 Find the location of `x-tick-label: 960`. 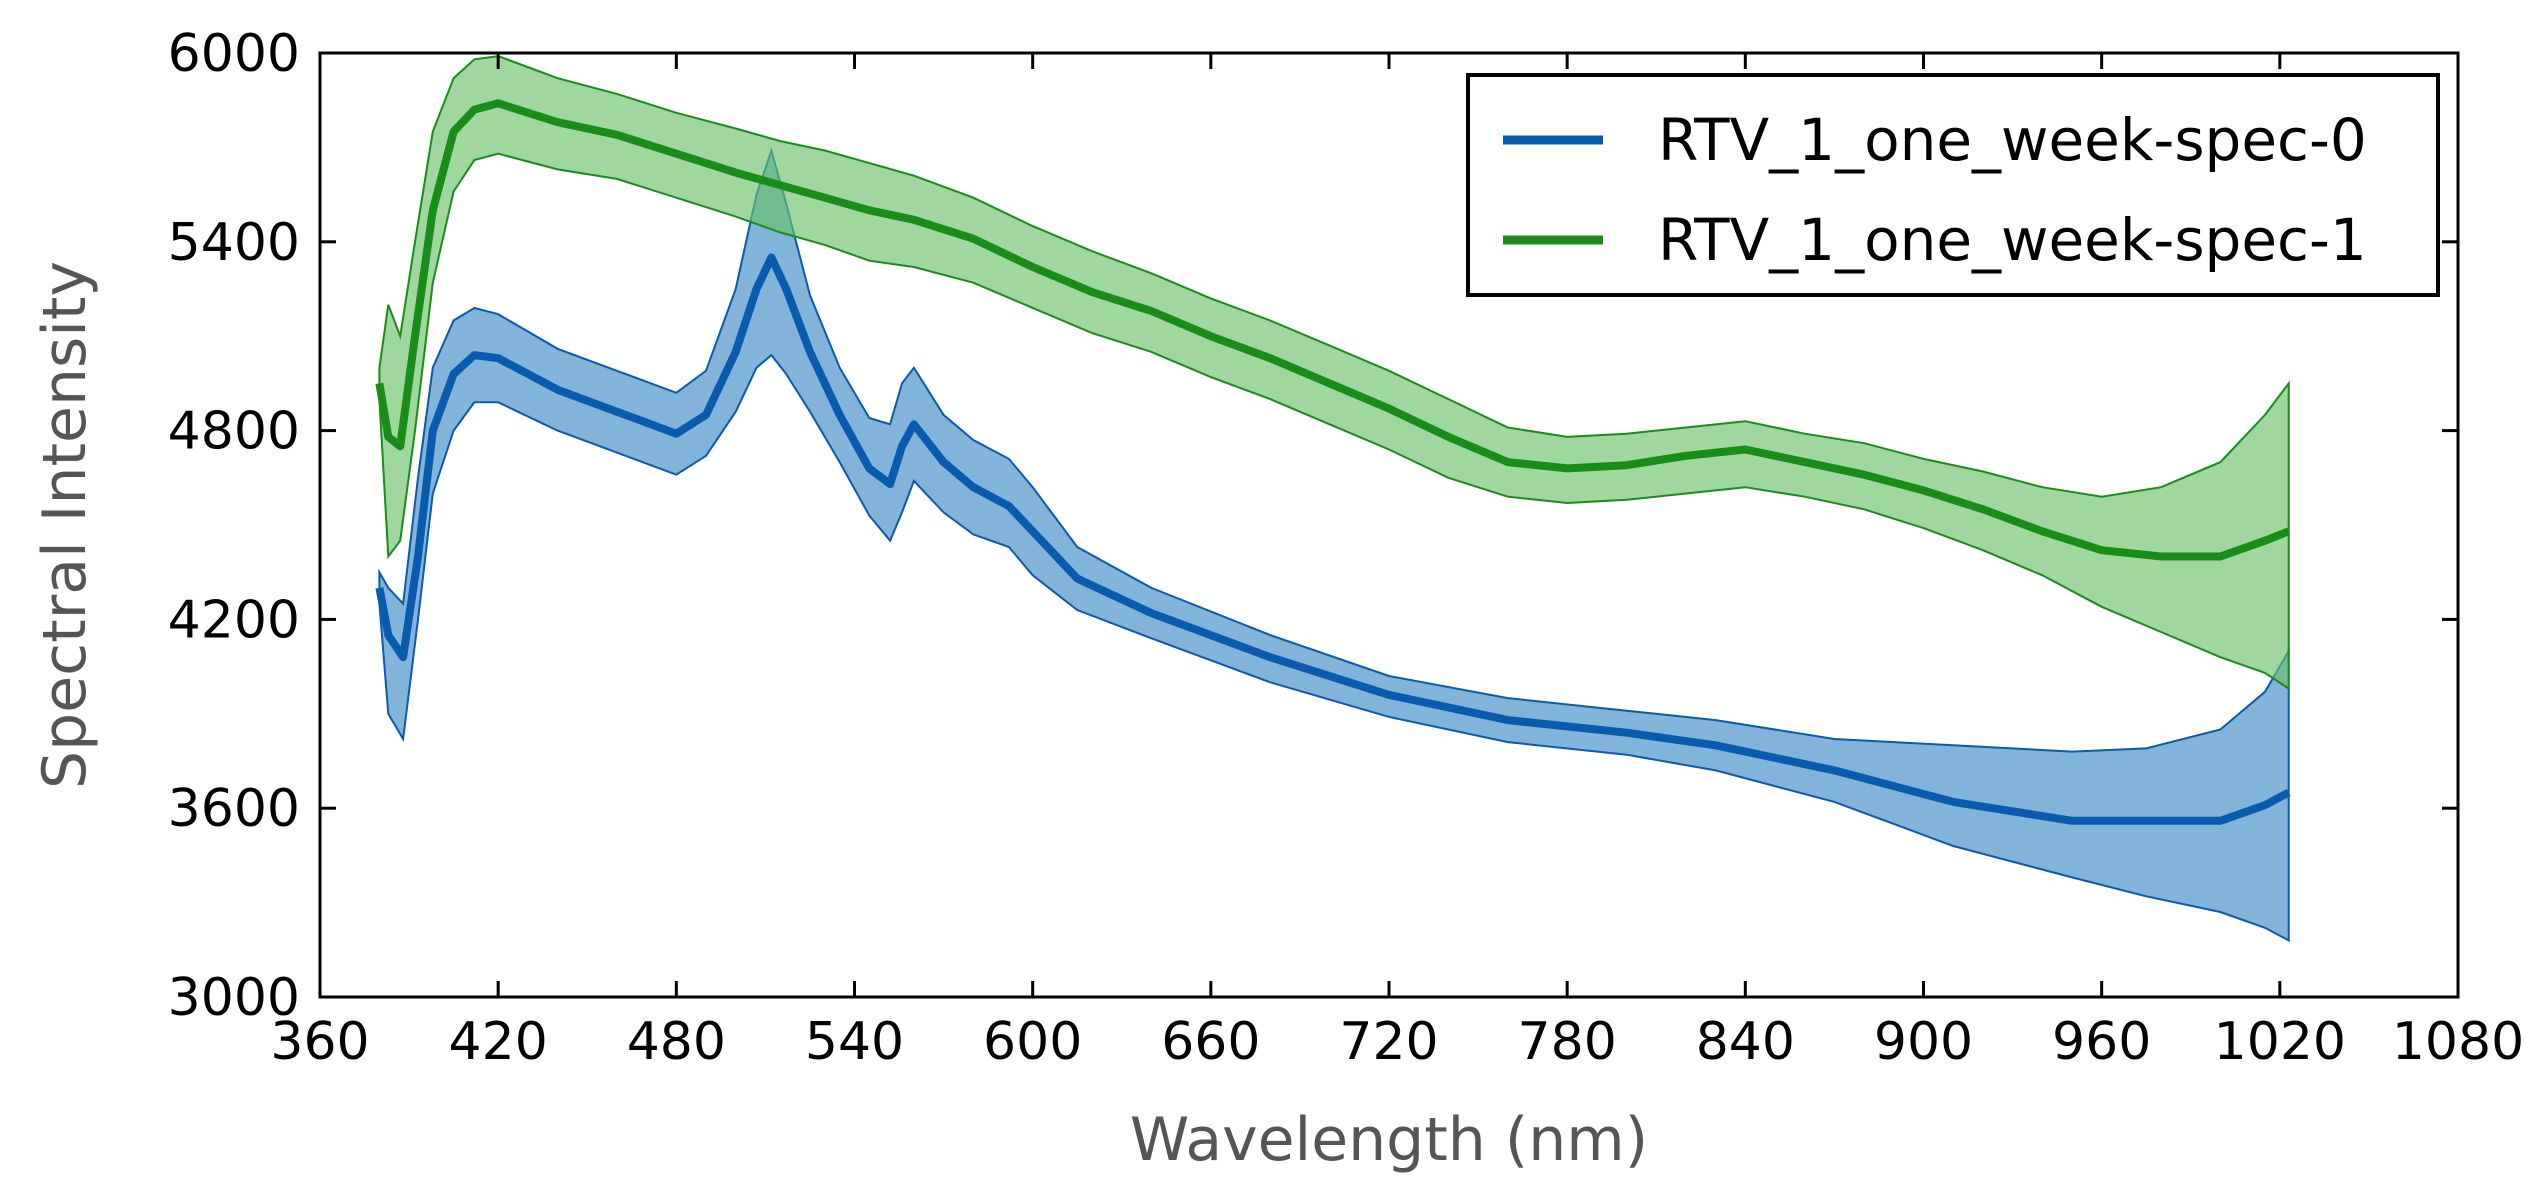

x-tick-label: 960 is located at coordinates (2101, 1042).